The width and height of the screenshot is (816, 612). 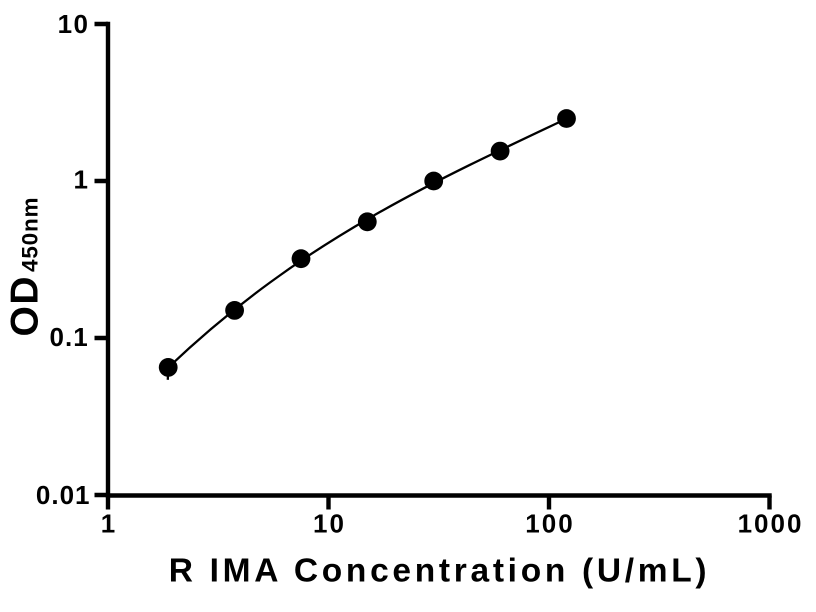 I want to click on svg-text: 0.1, so click(x=69, y=337).